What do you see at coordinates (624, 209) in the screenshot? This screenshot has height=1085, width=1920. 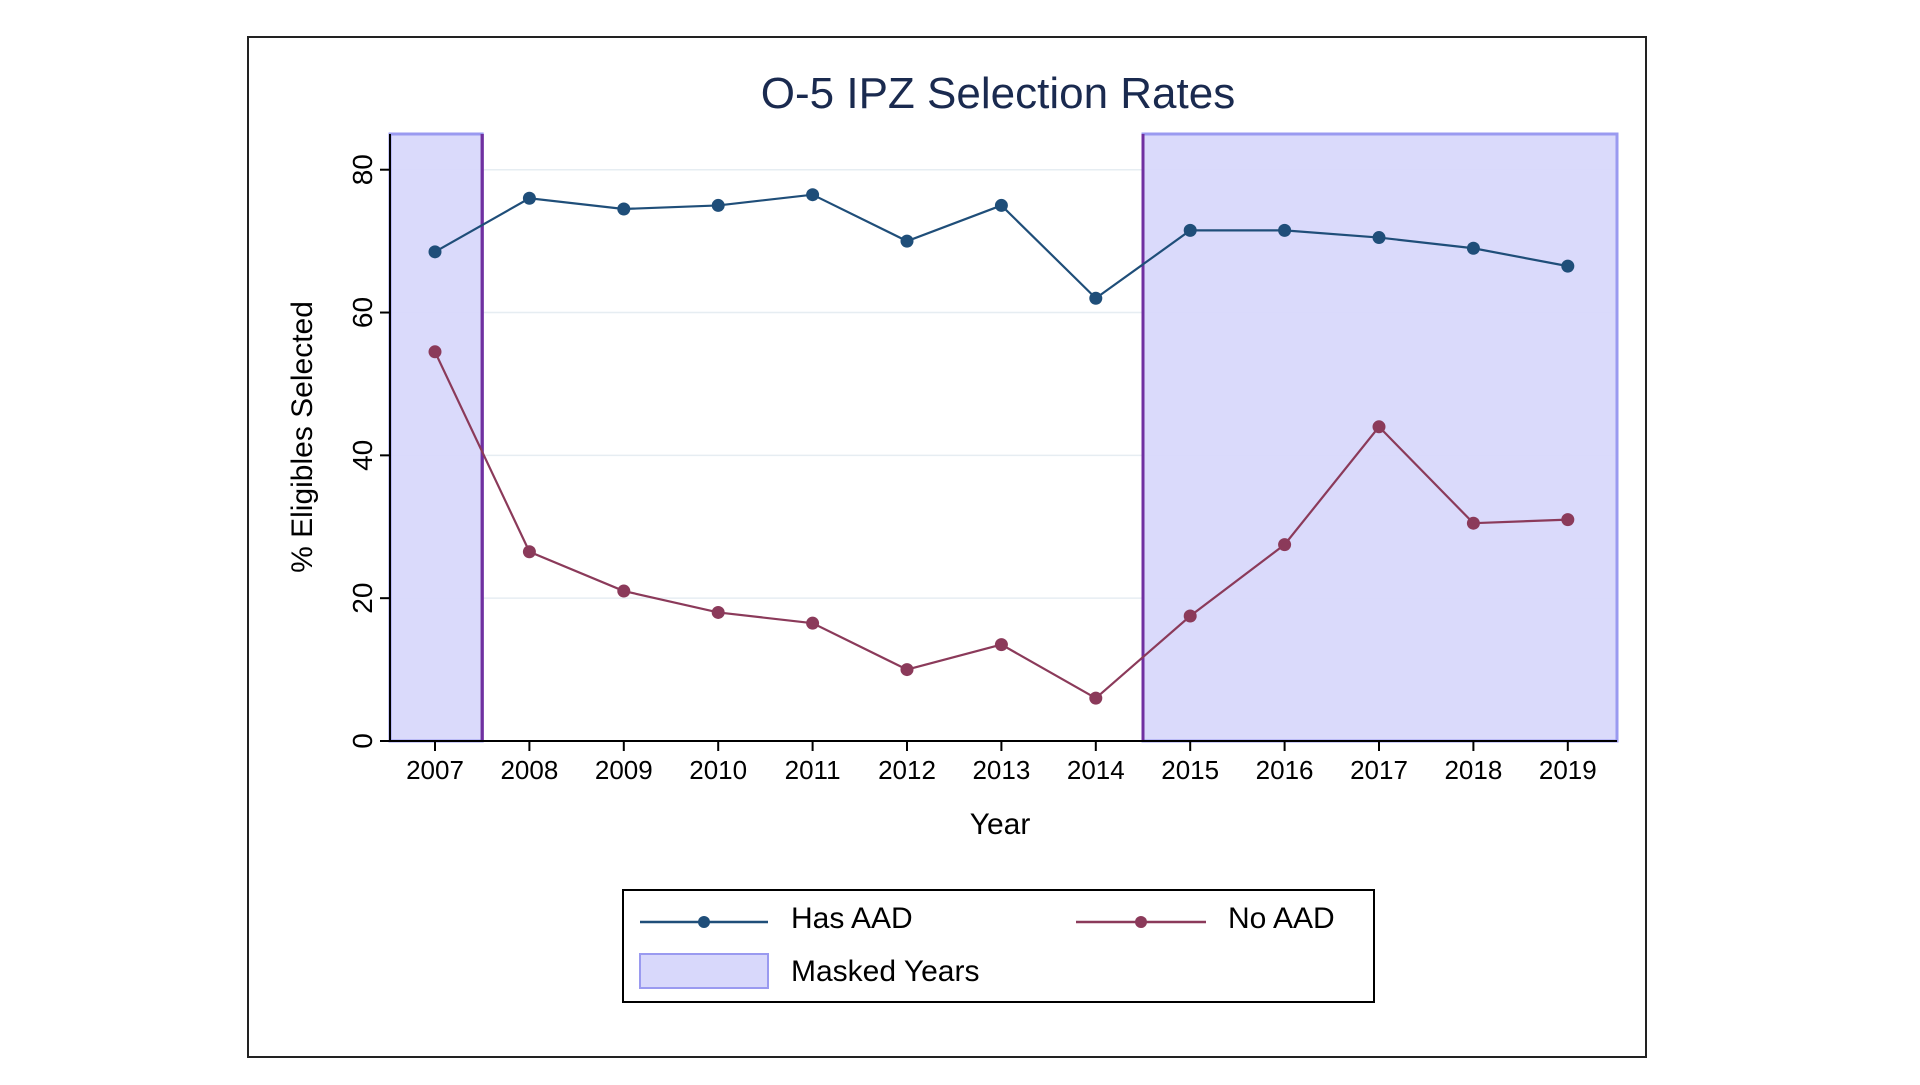 I see `data-point-has-aad-2009` at bounding box center [624, 209].